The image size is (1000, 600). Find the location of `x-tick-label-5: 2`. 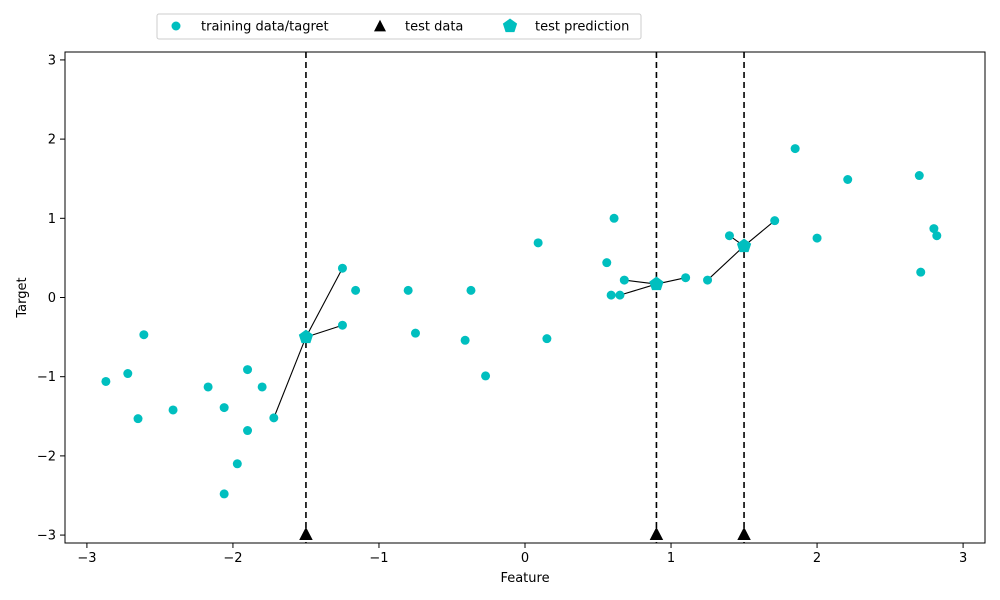

x-tick-label-5: 2 is located at coordinates (817, 558).